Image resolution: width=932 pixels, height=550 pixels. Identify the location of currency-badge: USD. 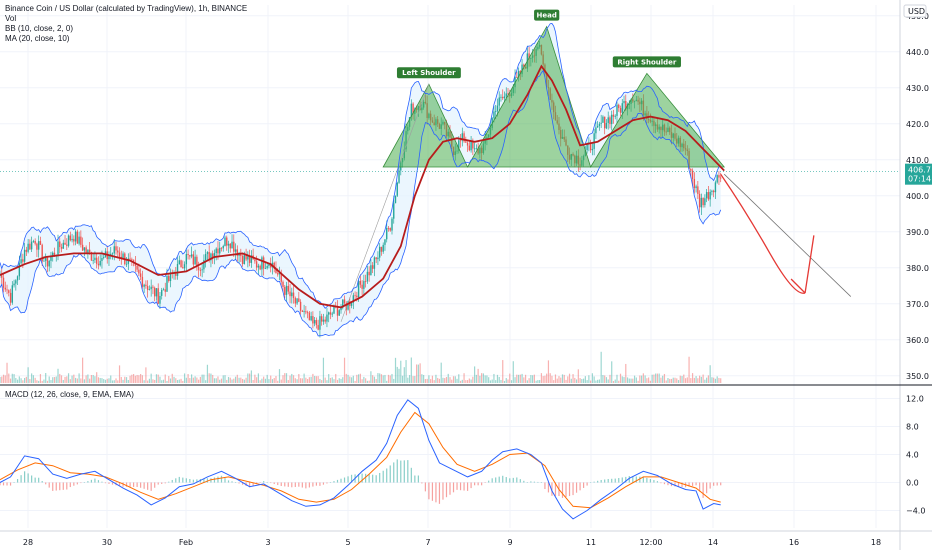
(915, 11).